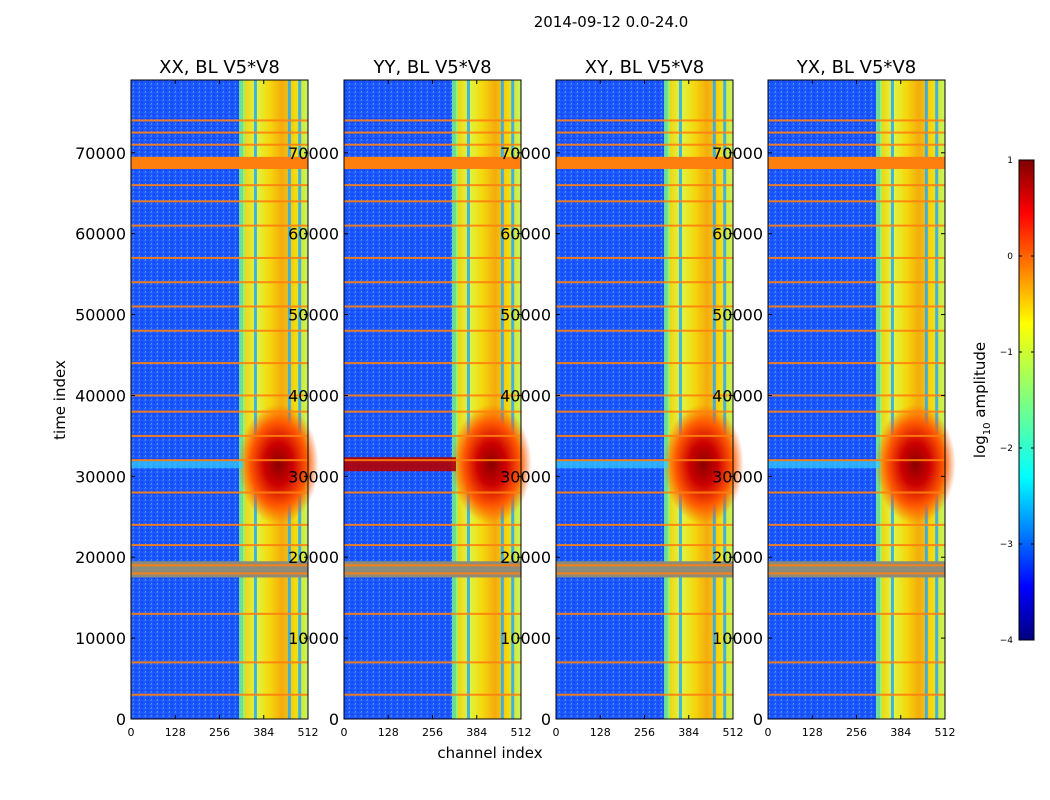  I want to click on y-tick-label: 20000, so click(100, 557).